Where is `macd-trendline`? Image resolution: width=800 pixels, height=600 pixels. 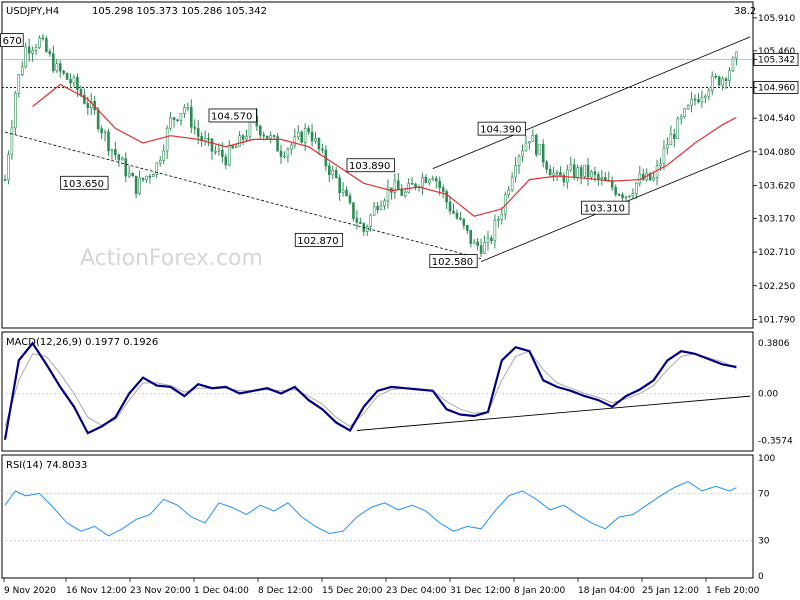 macd-trendline is located at coordinates (553, 413).